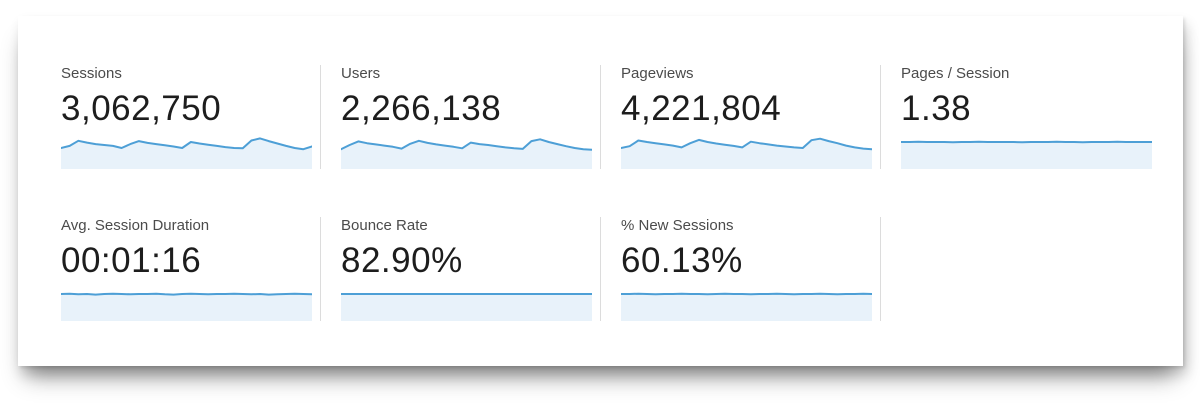 The height and width of the screenshot is (404, 1200). What do you see at coordinates (141, 108) in the screenshot?
I see `metric-value: 3,062,750` at bounding box center [141, 108].